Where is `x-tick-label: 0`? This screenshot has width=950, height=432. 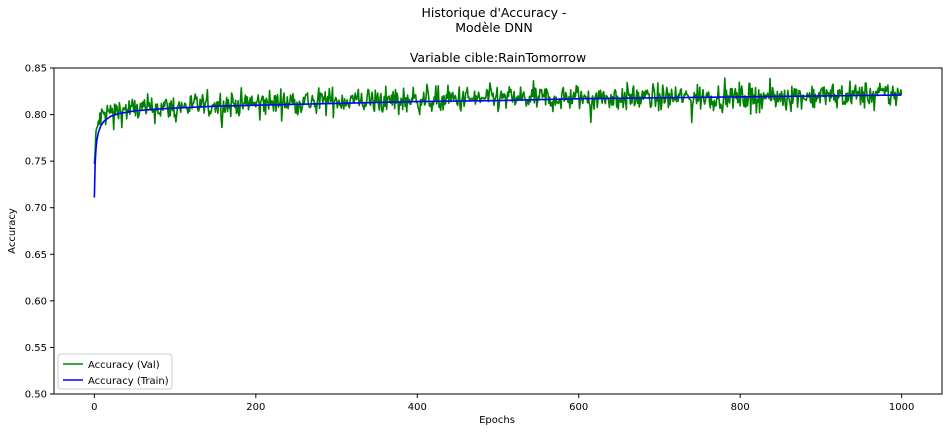 x-tick-label: 0 is located at coordinates (94, 407).